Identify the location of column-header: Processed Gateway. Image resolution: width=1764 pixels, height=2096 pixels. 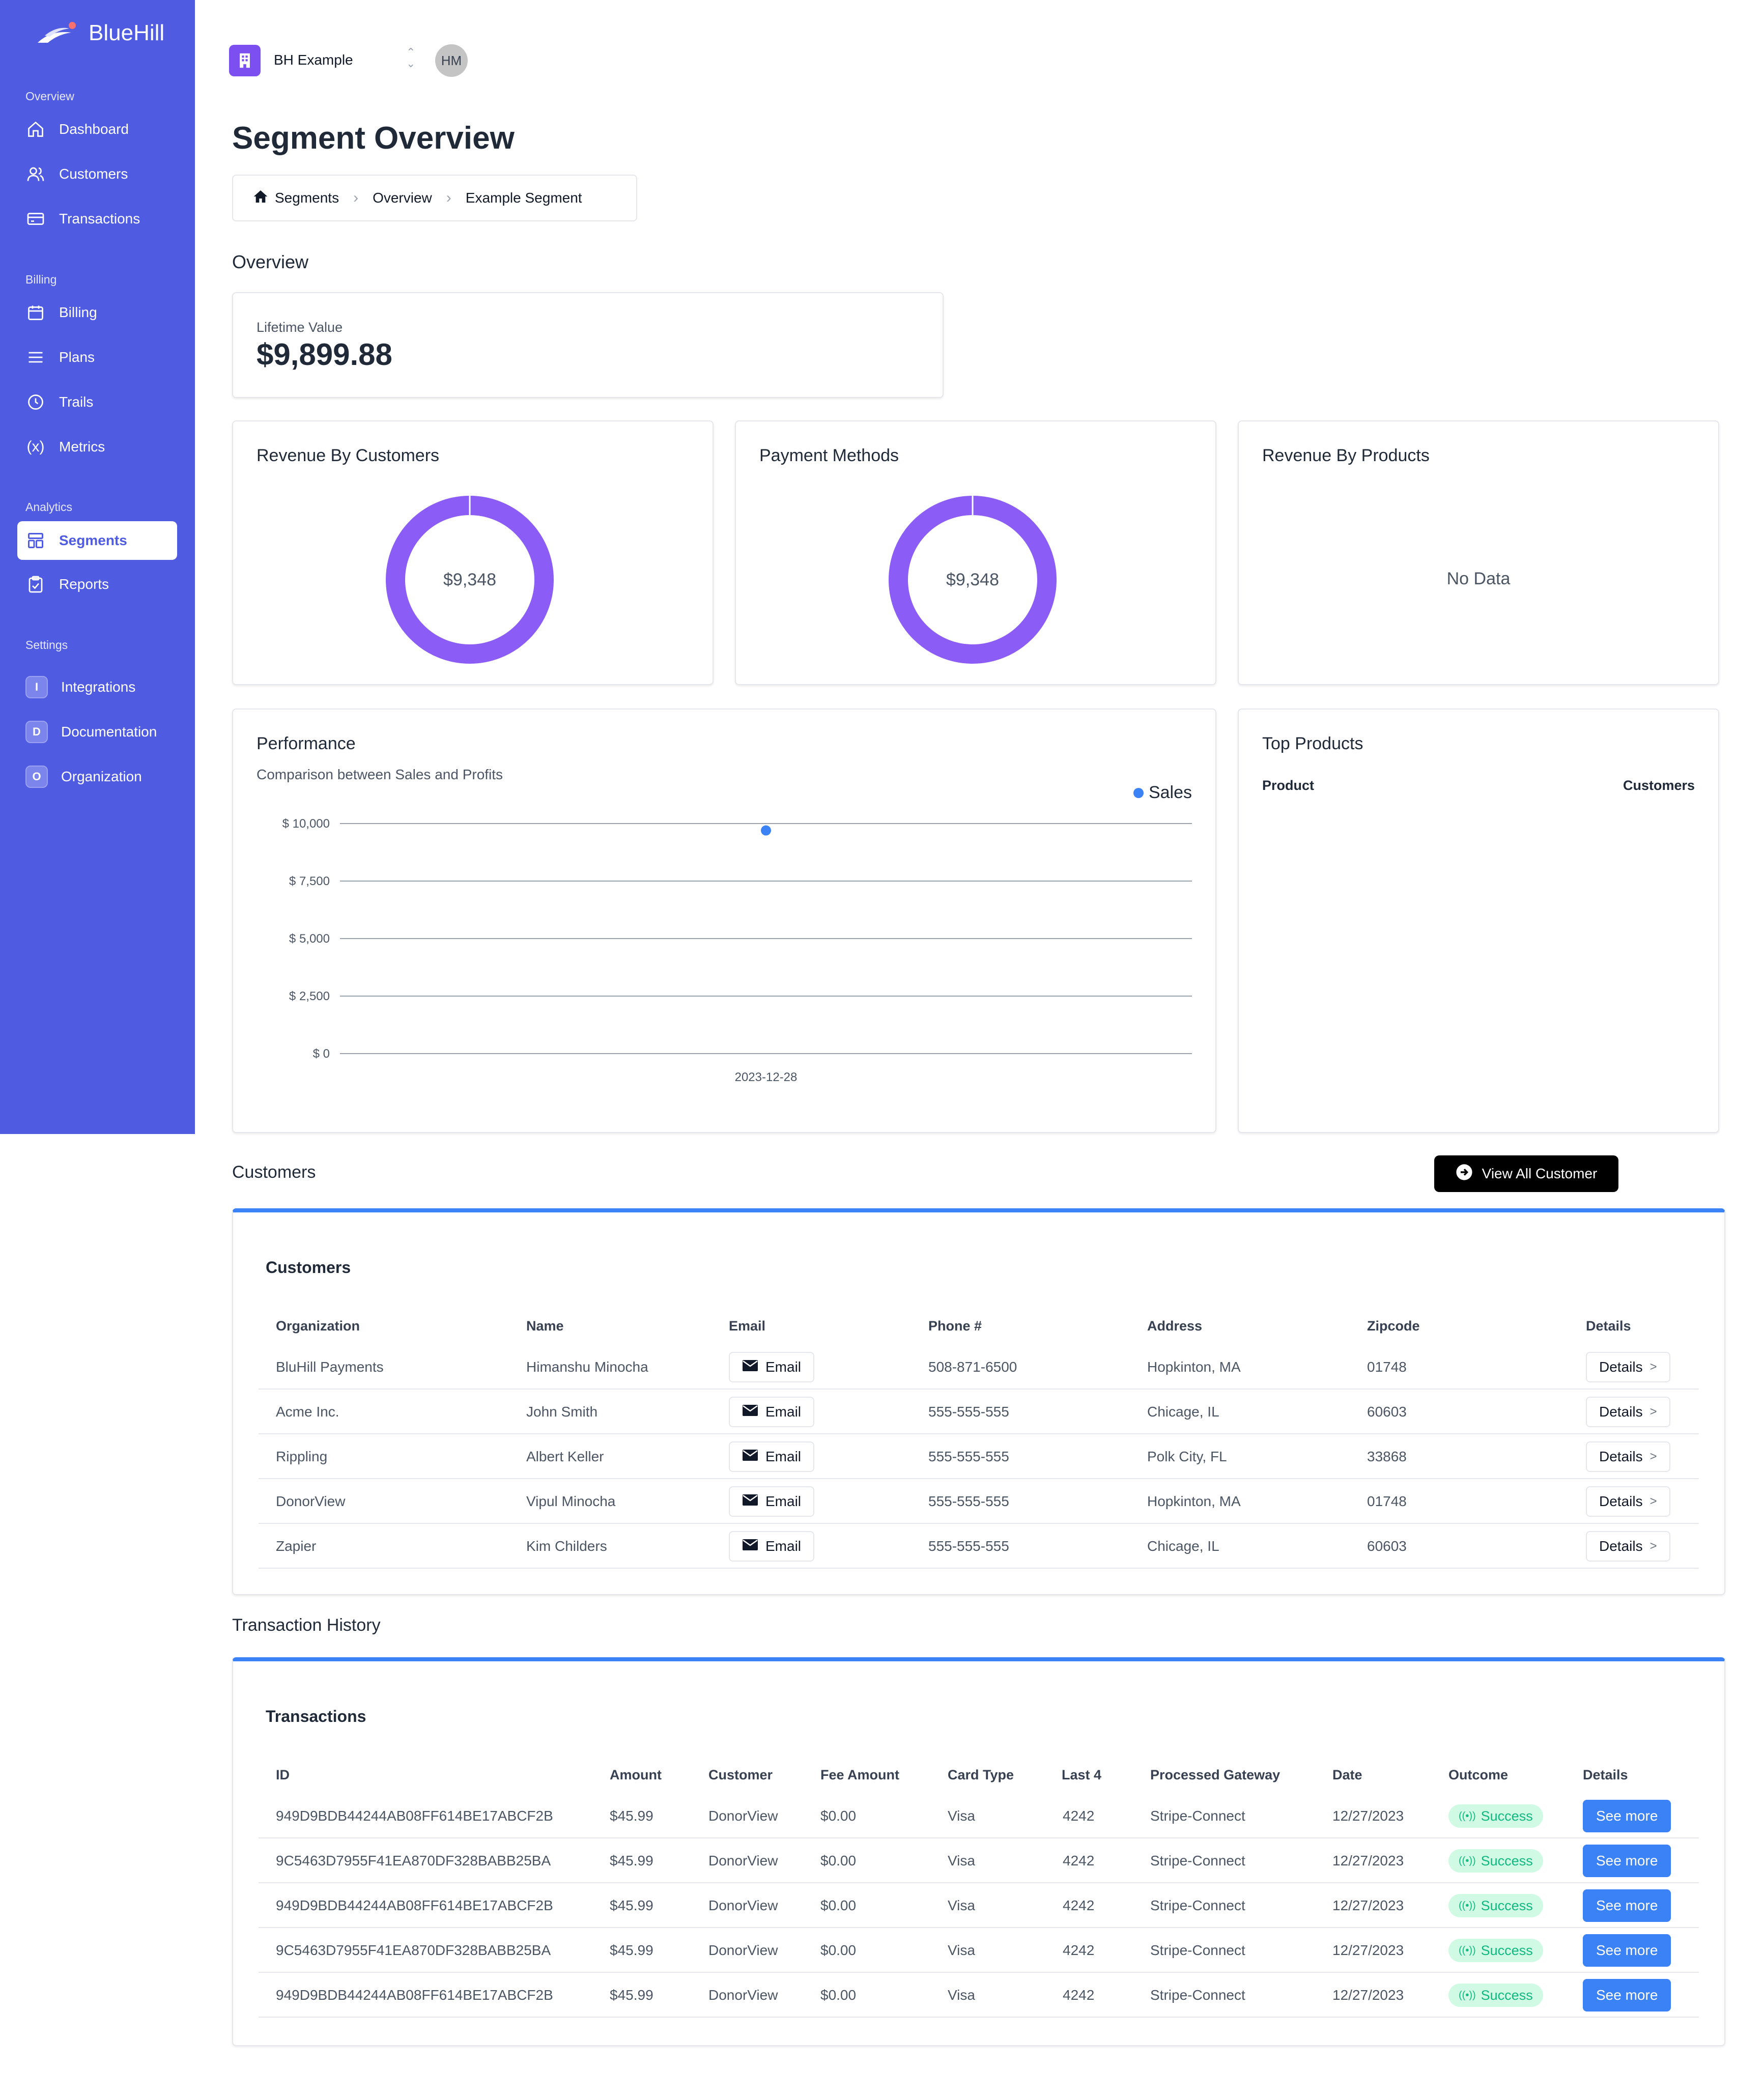
(1215, 1775).